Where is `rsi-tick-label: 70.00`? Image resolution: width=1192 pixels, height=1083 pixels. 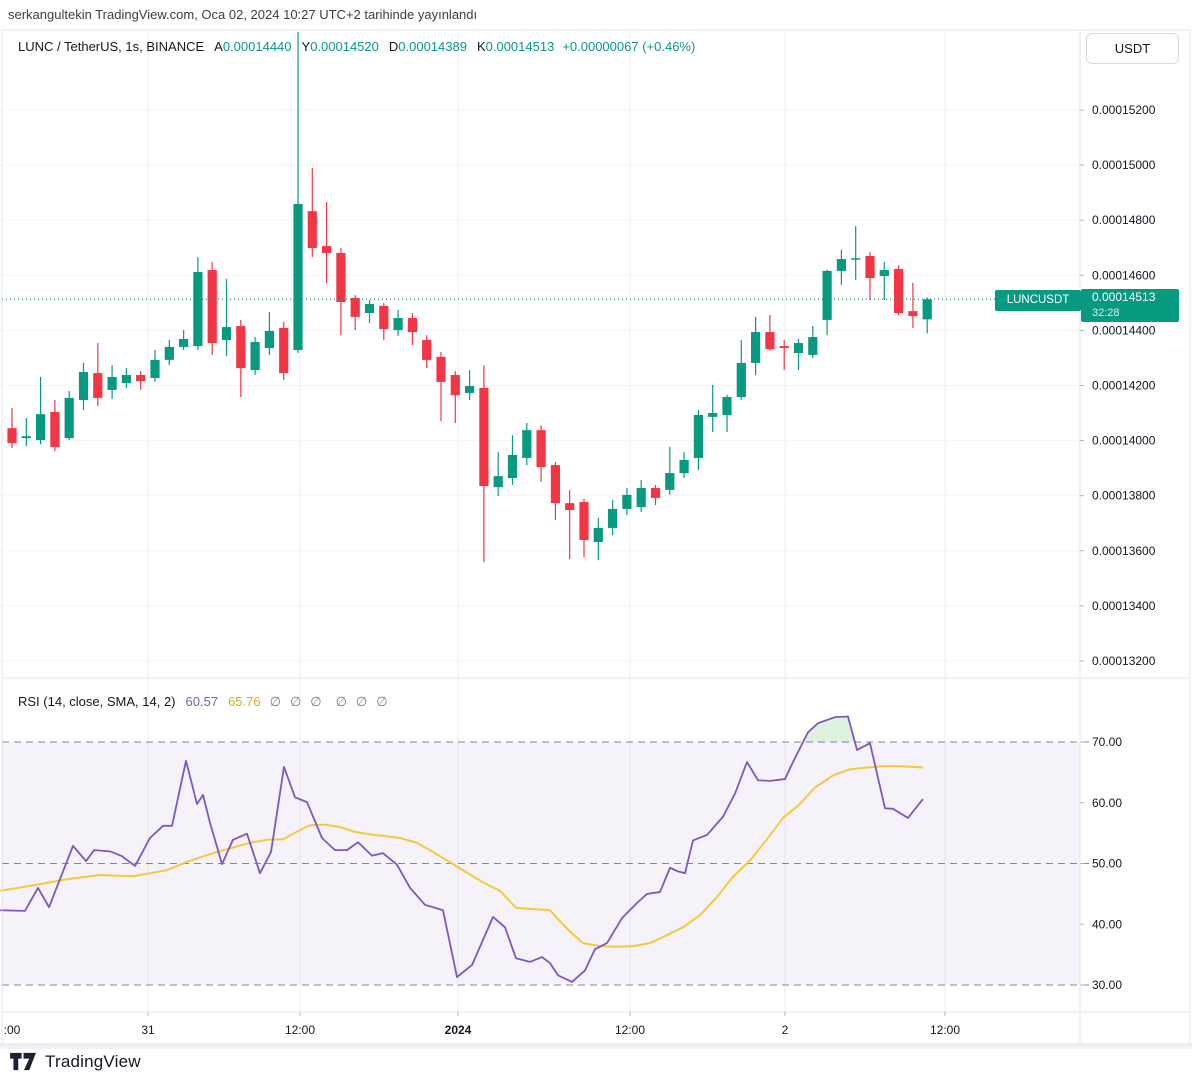
rsi-tick-label: 70.00 is located at coordinates (1107, 742).